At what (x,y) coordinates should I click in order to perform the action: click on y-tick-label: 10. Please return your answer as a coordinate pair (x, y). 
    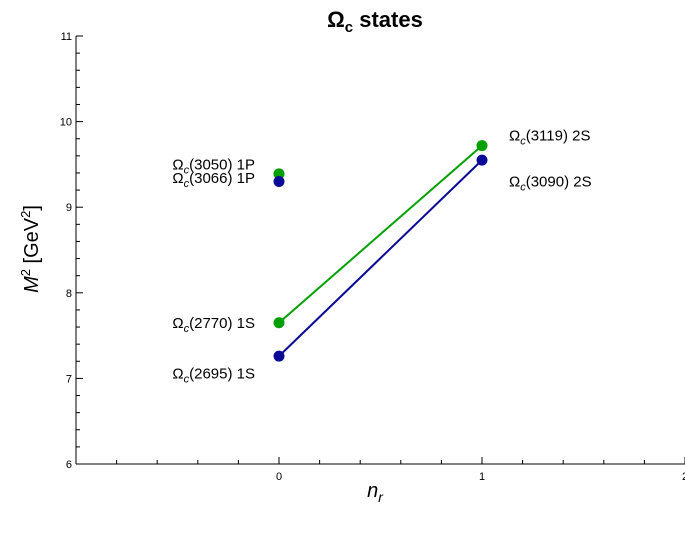
    Looking at the image, I should click on (66, 123).